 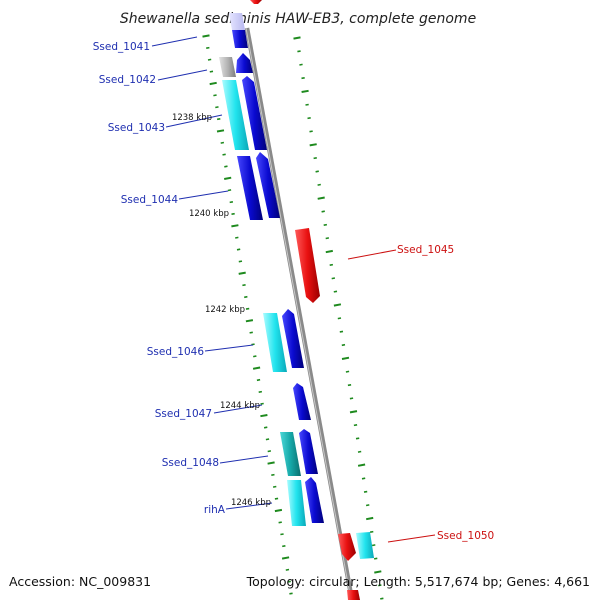 What do you see at coordinates (256, 2) in the screenshot?
I see `partial-red-feature-top` at bounding box center [256, 2].